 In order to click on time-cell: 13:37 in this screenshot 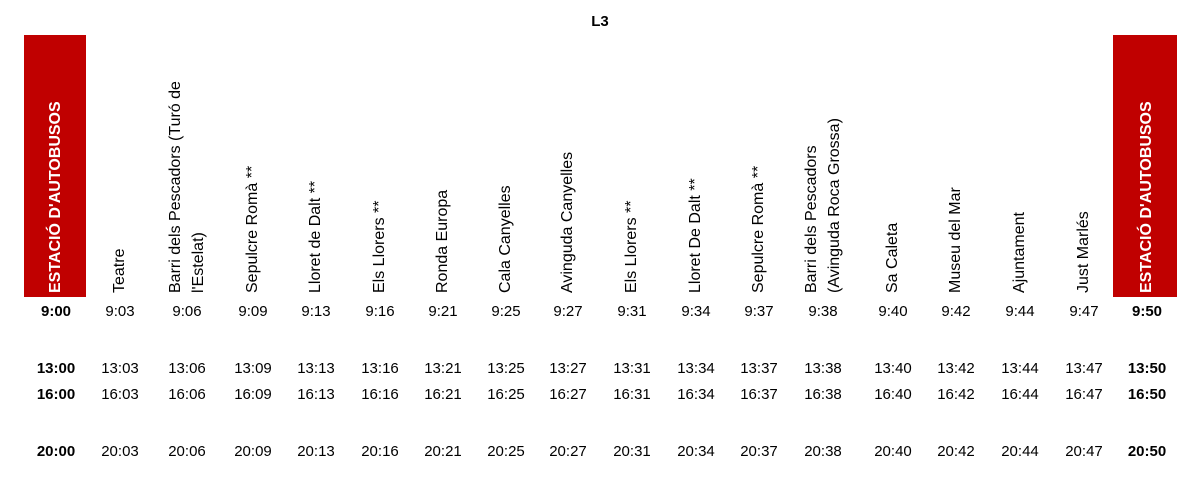, I will do `click(759, 368)`.